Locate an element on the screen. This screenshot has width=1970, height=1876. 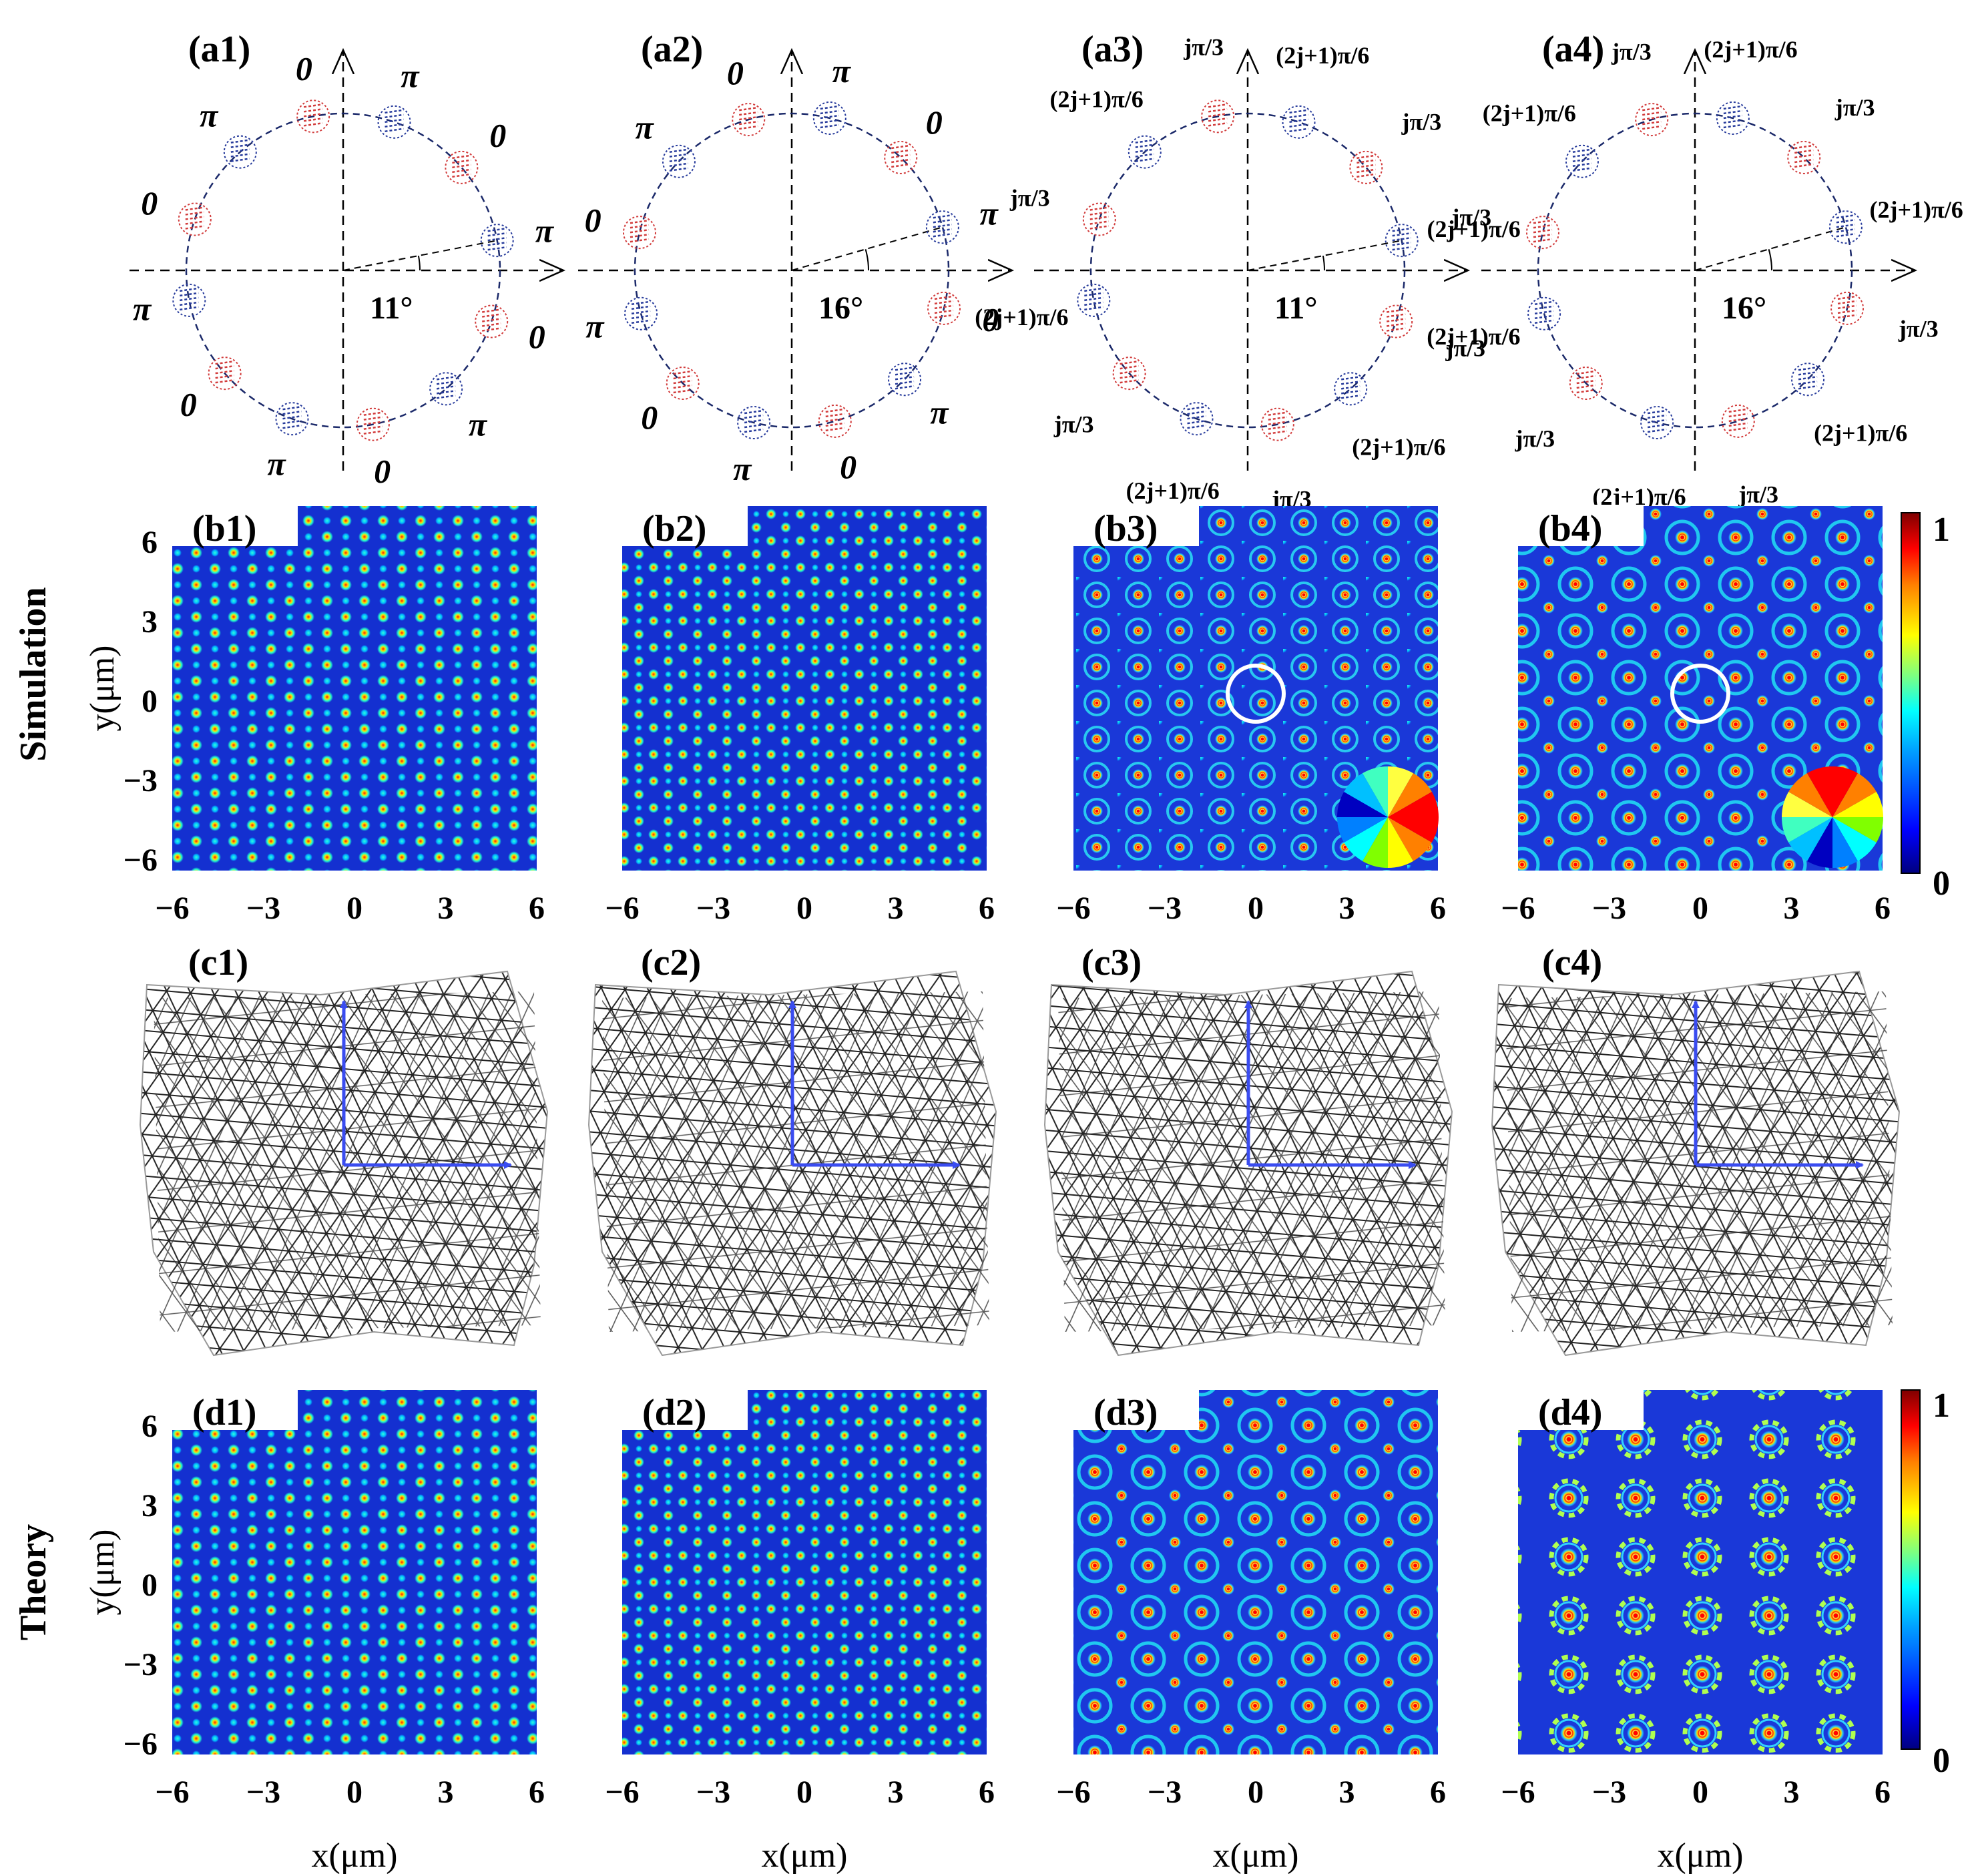
panel-d4: (d4) −6 −3 0 3 6 x(μm) is located at coordinates (1696, 1632).